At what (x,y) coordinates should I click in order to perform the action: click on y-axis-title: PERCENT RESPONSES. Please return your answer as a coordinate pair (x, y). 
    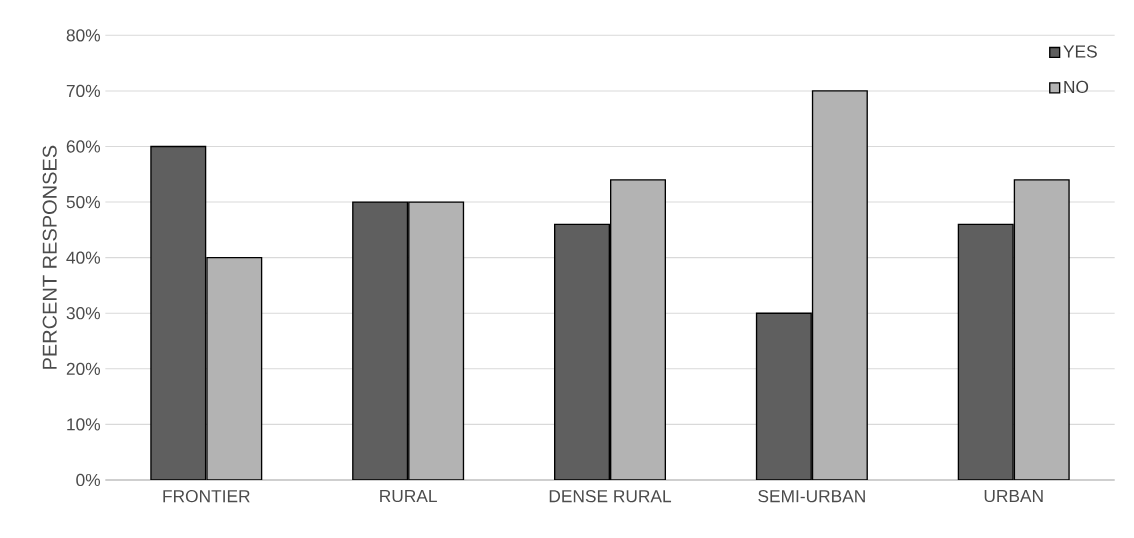
    Looking at the image, I should click on (49, 257).